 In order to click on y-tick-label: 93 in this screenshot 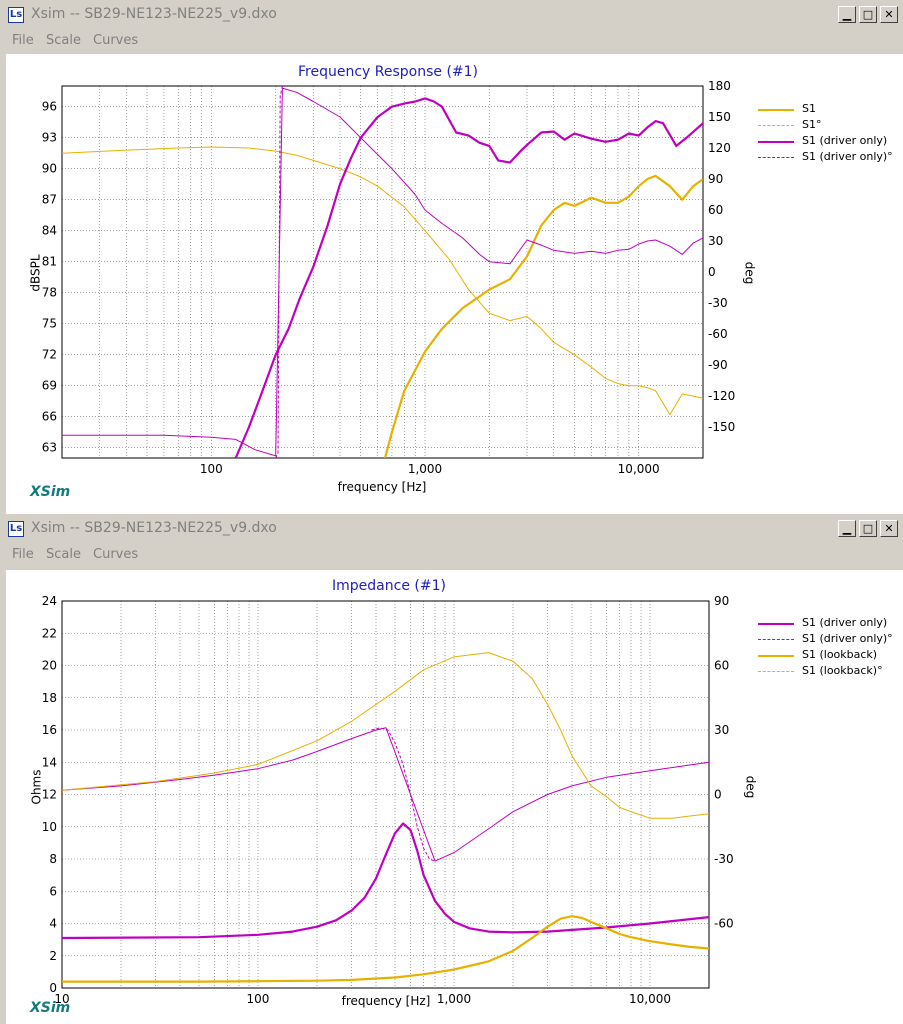, I will do `click(49, 138)`.